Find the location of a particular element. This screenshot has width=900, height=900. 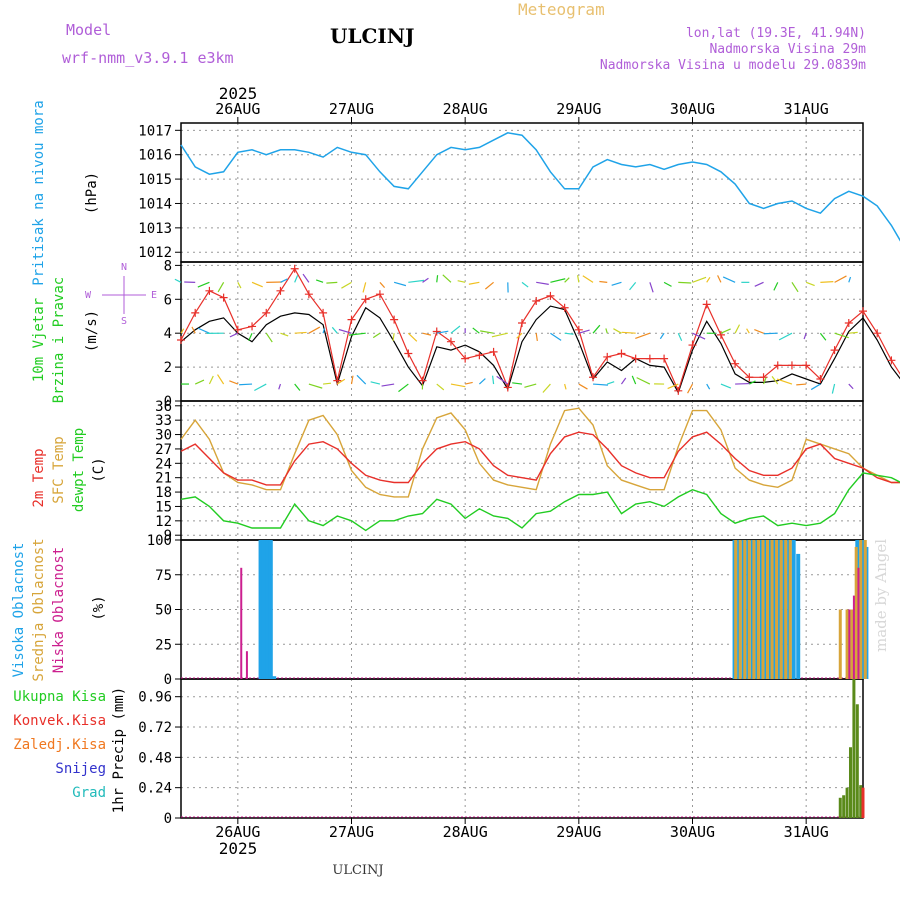

precip-conv-label: Konvek.Kisa is located at coordinates (59, 721).